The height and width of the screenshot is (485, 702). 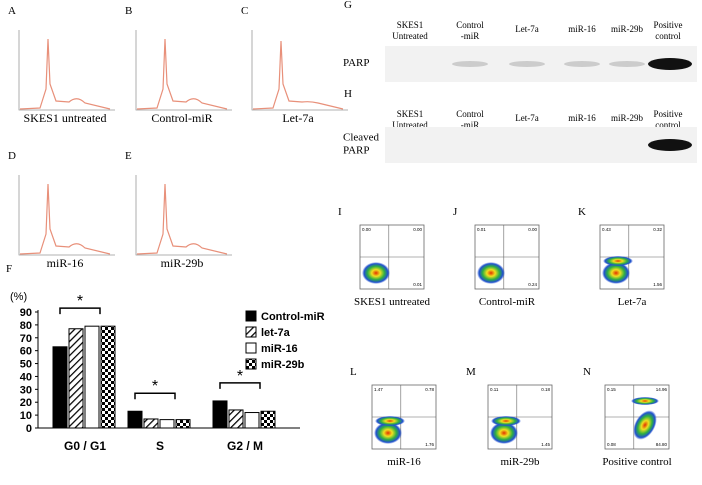 I want to click on quadrant-value: 0.01, so click(x=417, y=284).